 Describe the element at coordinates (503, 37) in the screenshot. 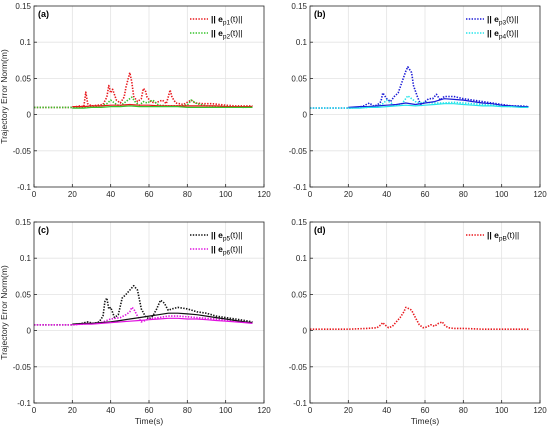

I see `legend-entry-subscript: p4` at that location.